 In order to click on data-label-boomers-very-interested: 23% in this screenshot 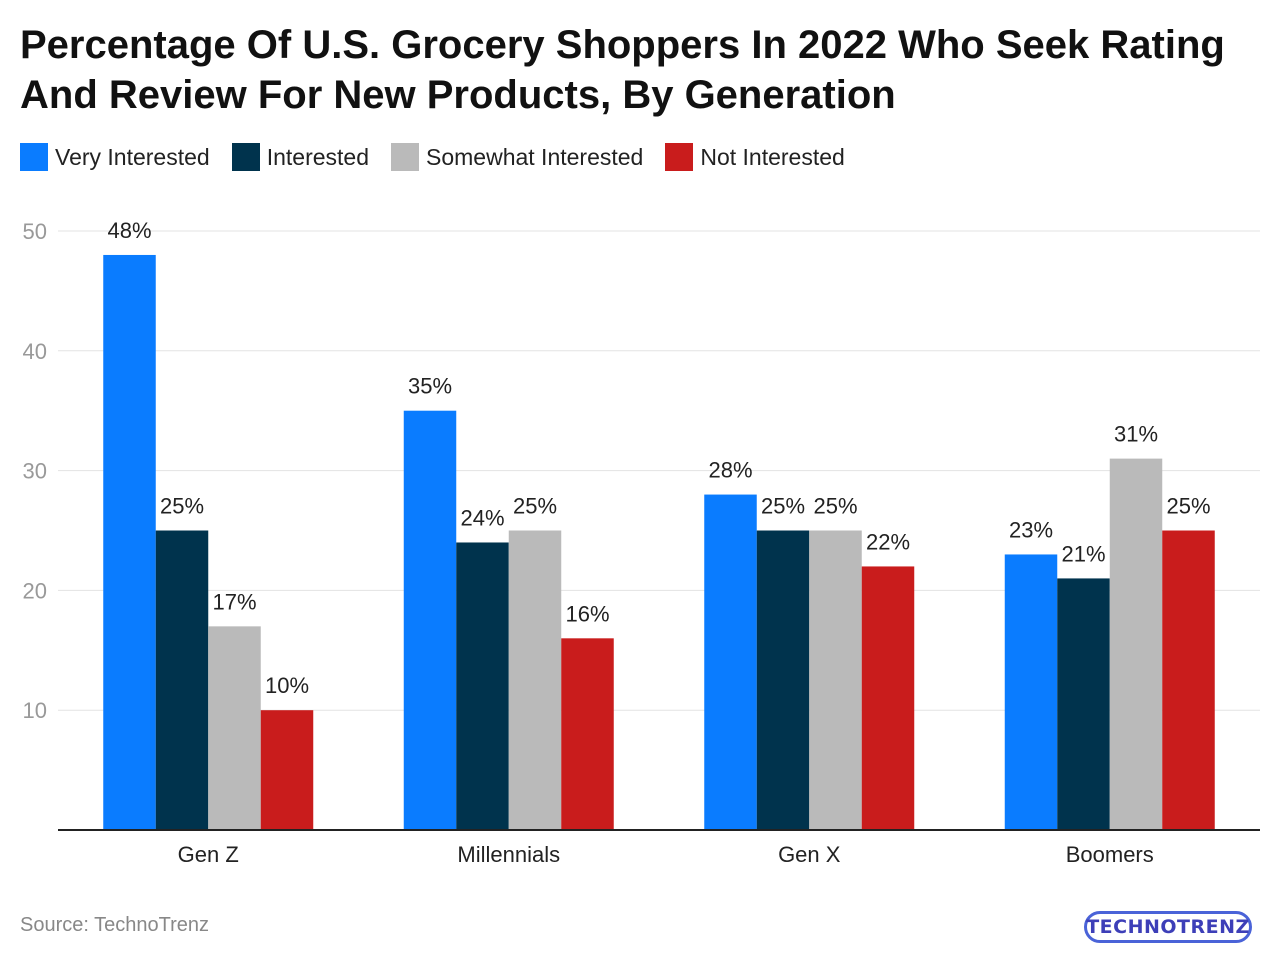, I will do `click(1031, 529)`.